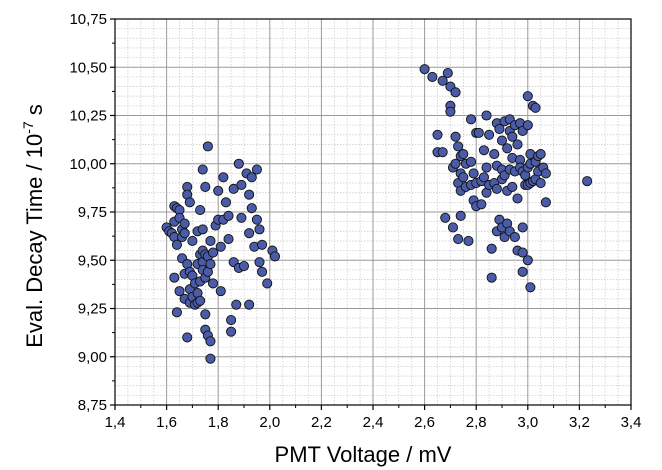  Describe the element at coordinates (218, 422) in the screenshot. I see `x-tick-label: 1,8` at that location.